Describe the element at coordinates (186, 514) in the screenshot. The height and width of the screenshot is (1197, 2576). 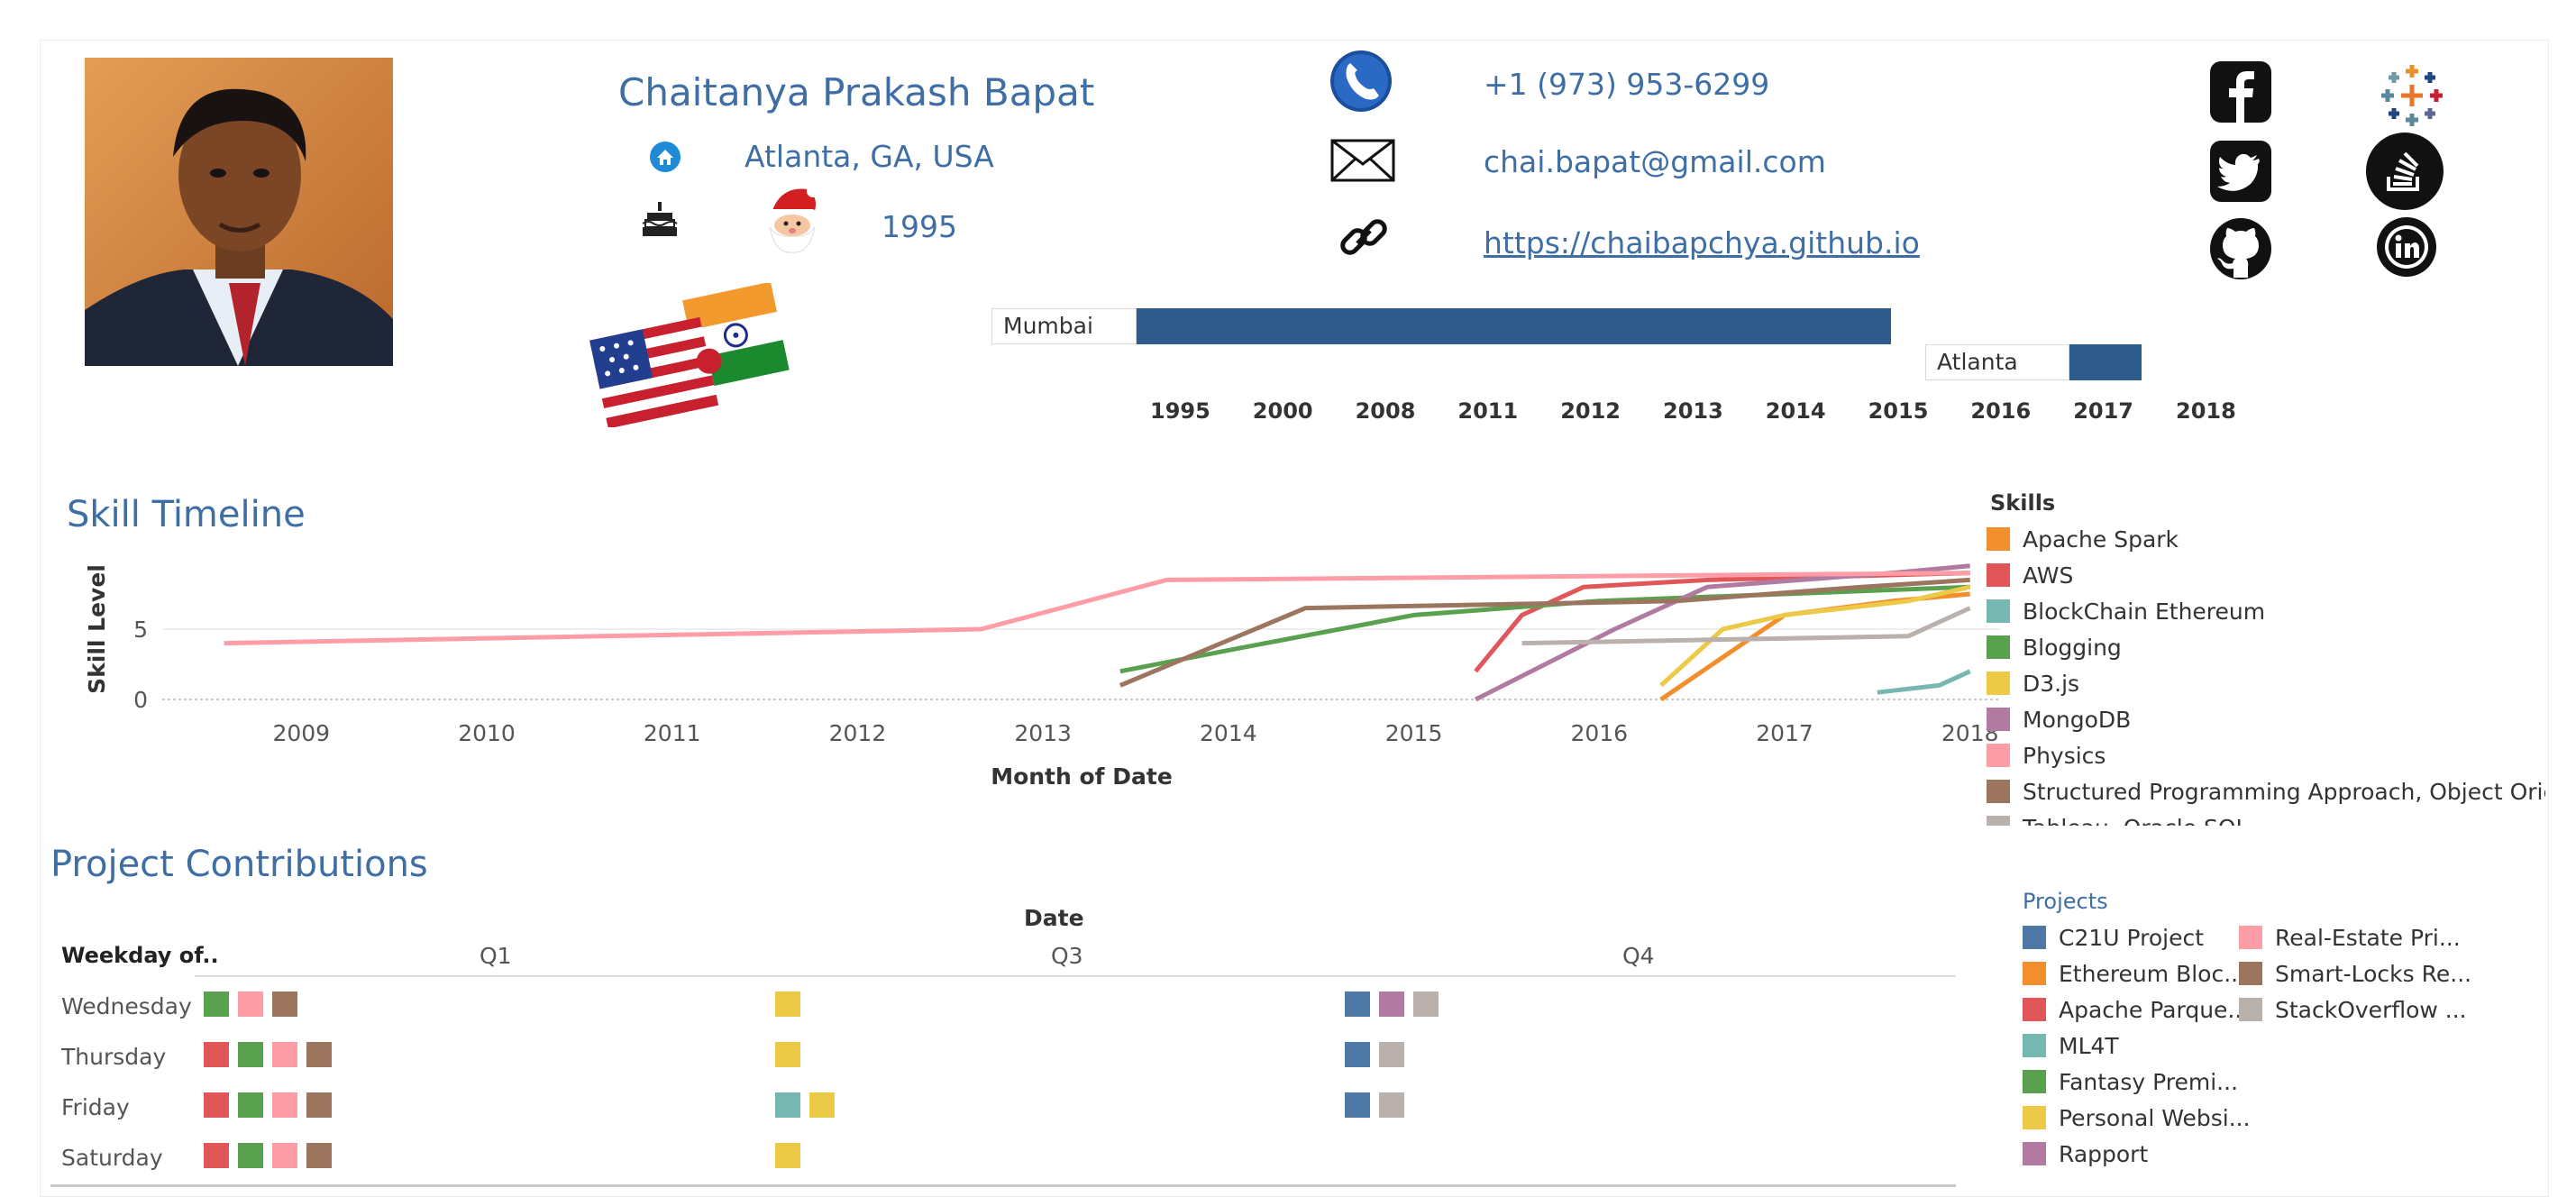
I see `skill-timeline-title: Skill Timeline` at that location.